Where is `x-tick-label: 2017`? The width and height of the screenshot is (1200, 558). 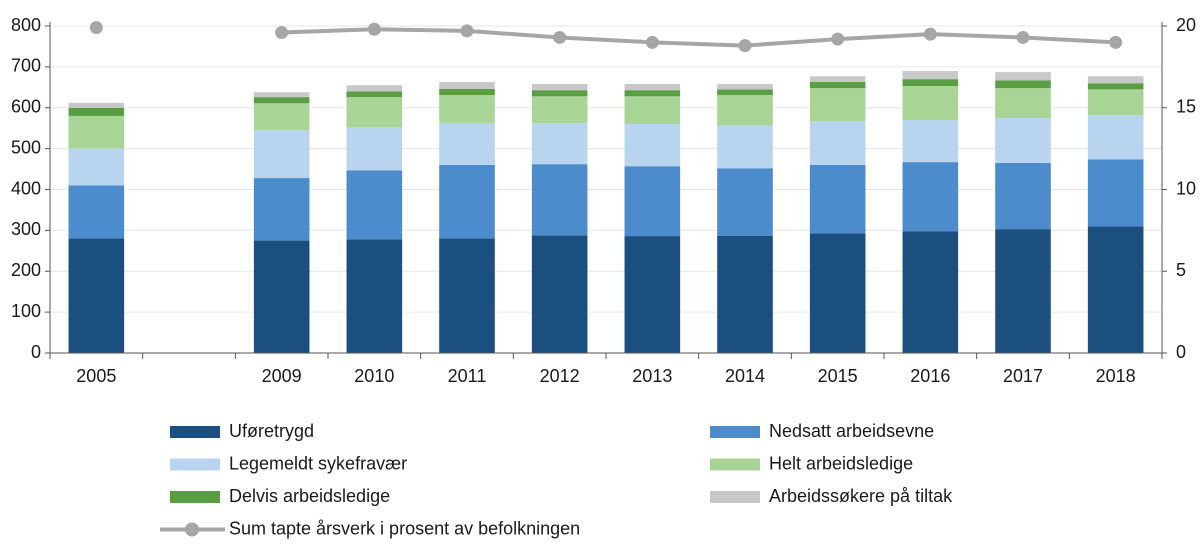
x-tick-label: 2017 is located at coordinates (1023, 376).